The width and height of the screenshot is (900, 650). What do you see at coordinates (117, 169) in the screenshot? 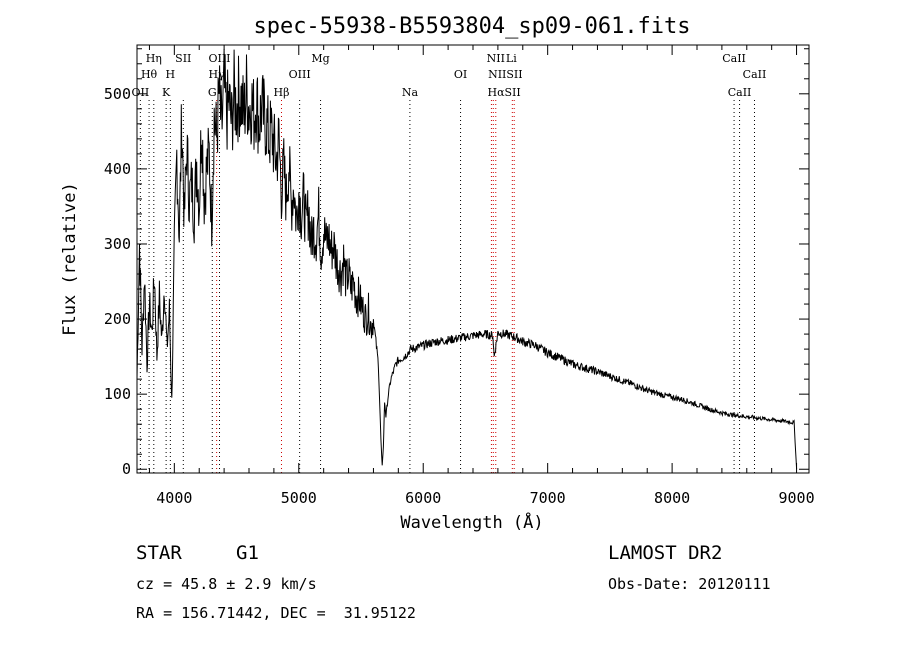
I see `y-tick-label: 400` at bounding box center [117, 169].